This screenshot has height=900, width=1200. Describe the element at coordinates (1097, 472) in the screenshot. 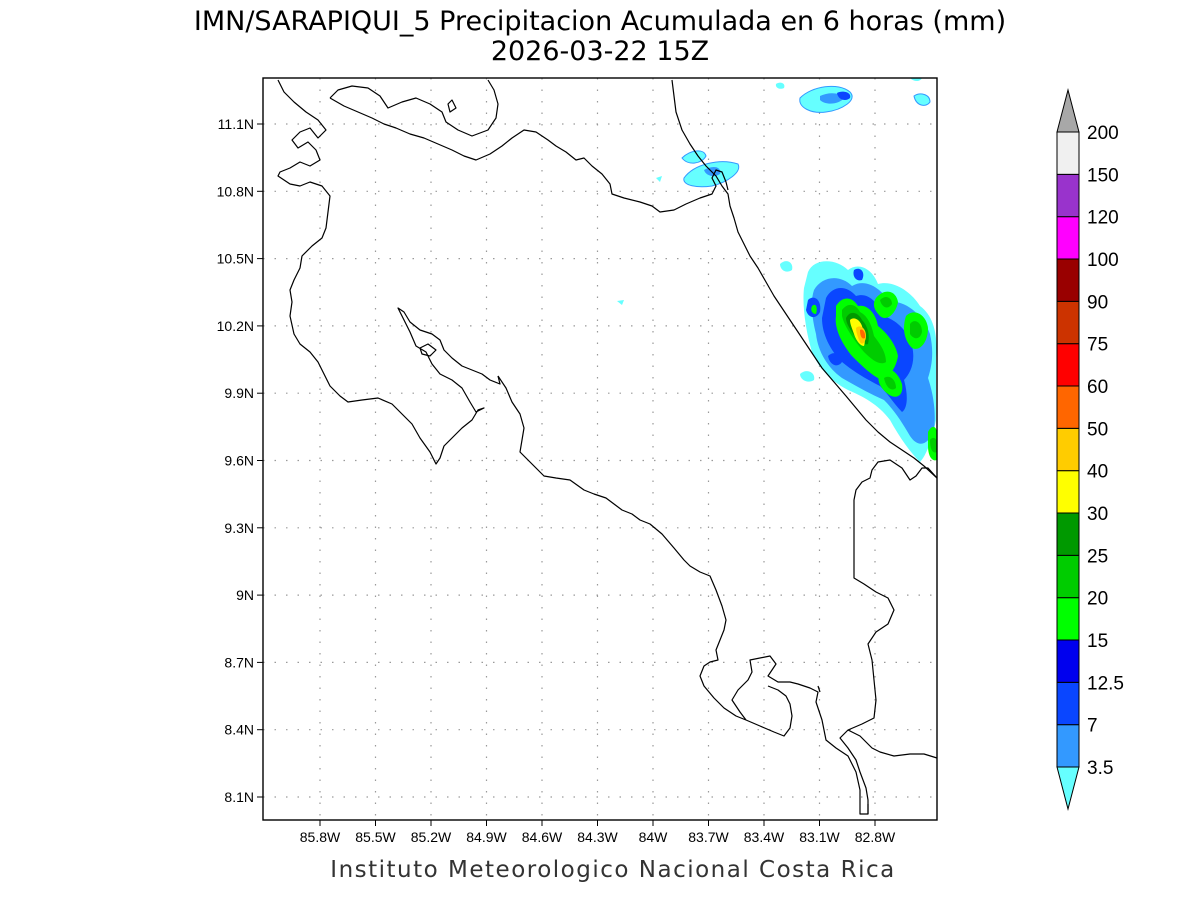

I see `colorbar-level-label: 40` at that location.